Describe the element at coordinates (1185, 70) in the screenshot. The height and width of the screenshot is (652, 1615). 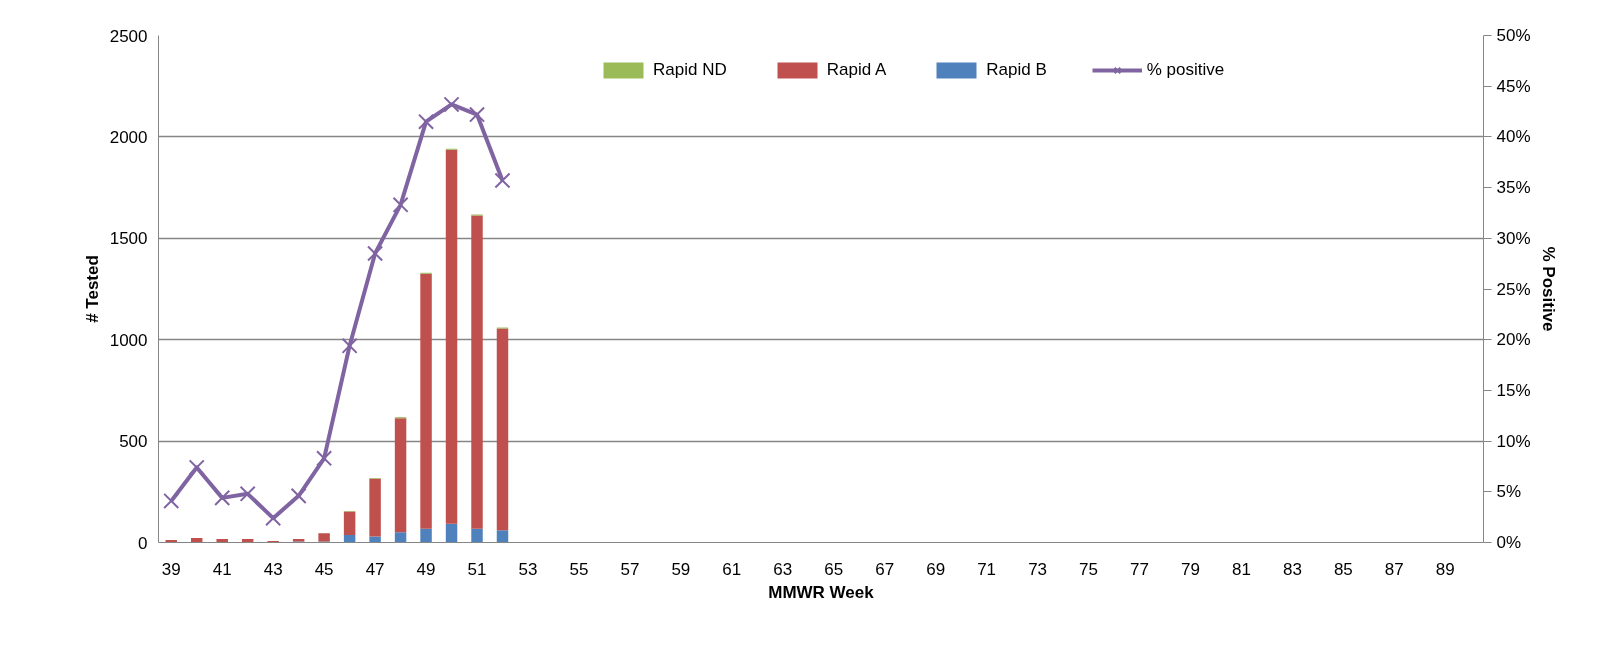
I see `legend-label: % positive` at that location.